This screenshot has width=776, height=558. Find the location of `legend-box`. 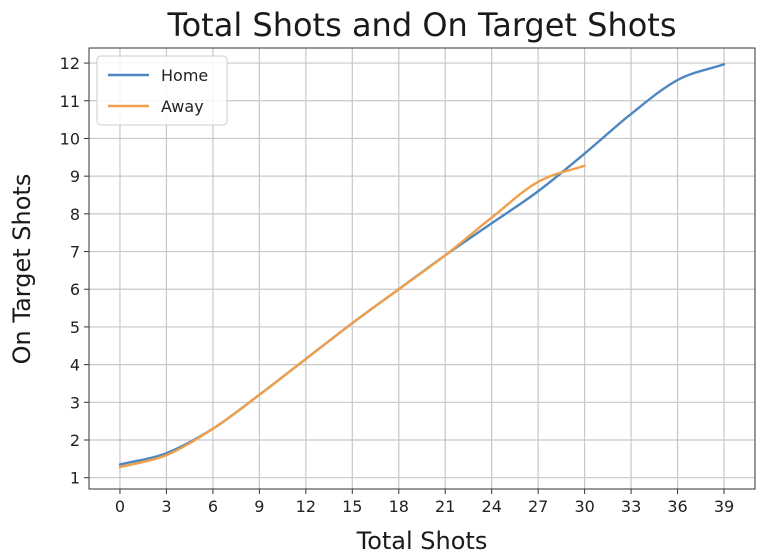

legend-box is located at coordinates (162, 90).